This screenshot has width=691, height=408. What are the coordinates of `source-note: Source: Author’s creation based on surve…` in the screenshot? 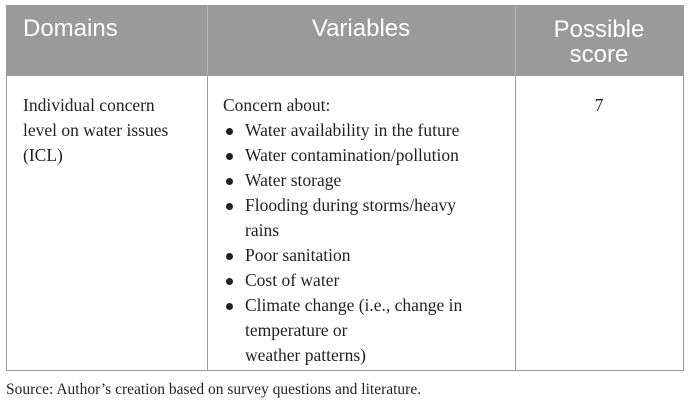 It's located at (214, 389).